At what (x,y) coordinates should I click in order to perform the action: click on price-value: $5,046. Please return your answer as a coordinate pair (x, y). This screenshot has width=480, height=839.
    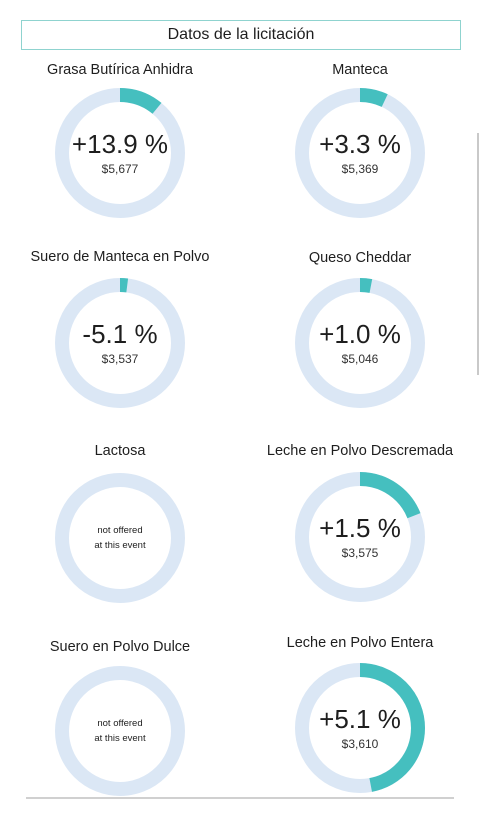
    Looking at the image, I should click on (360, 359).